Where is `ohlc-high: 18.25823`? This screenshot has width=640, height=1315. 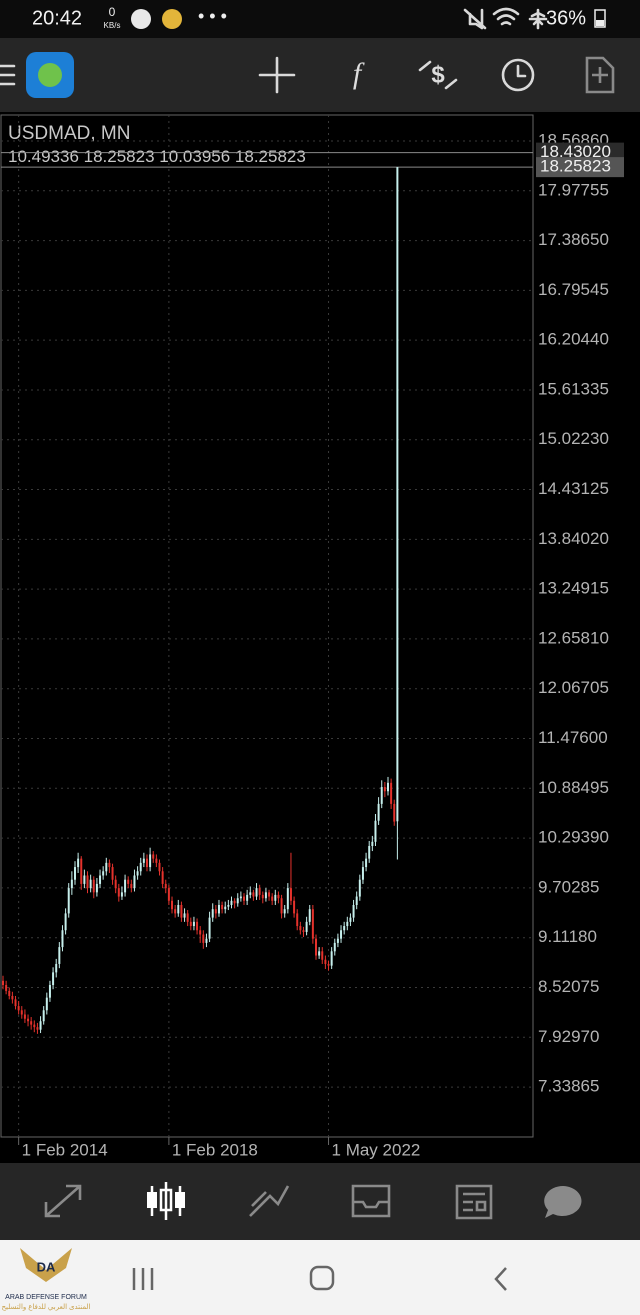 ohlc-high: 18.25823 is located at coordinates (119, 156).